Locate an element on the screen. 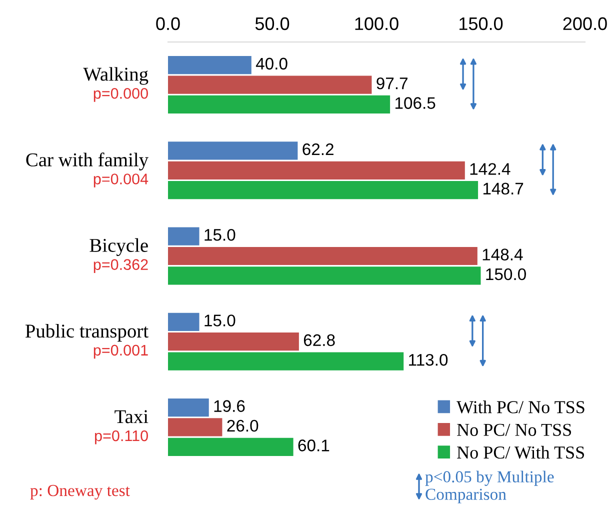 The width and height of the screenshot is (612, 508). legend-label: No PC/ No TSS is located at coordinates (514, 430).